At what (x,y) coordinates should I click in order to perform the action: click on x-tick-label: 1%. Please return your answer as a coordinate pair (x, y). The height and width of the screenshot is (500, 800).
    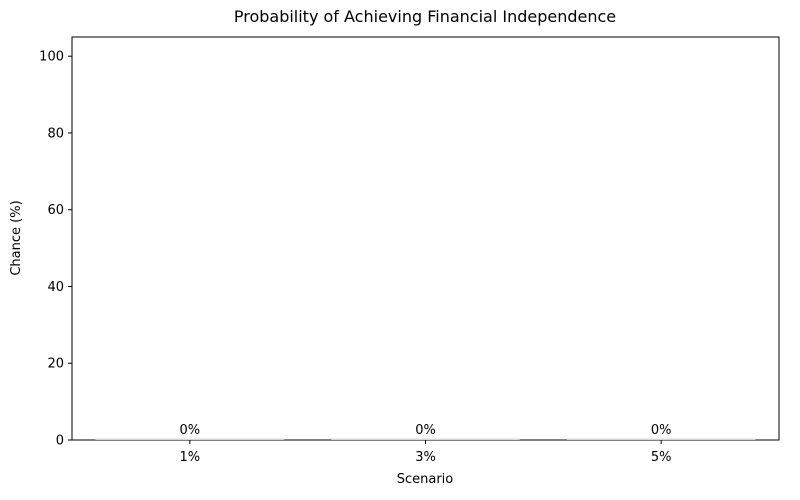
    Looking at the image, I should click on (190, 457).